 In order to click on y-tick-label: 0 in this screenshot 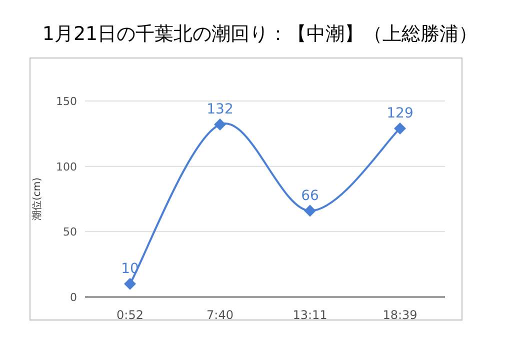, I will do `click(73, 297)`.